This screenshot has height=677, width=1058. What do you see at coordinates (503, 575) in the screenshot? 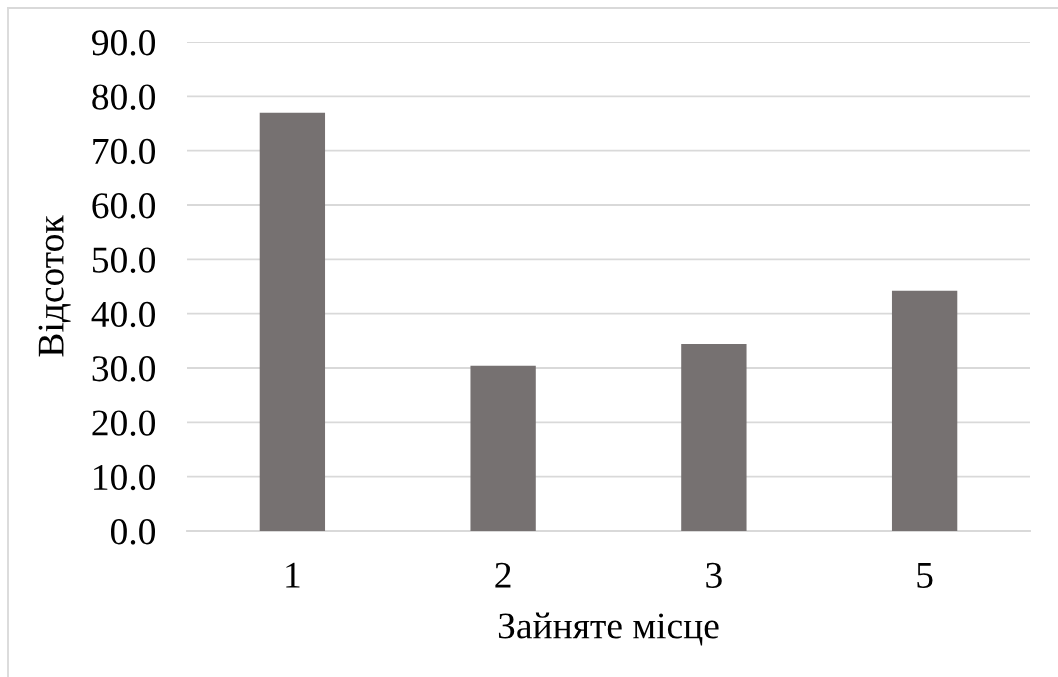
I see `x-tick-label: 2` at bounding box center [503, 575].